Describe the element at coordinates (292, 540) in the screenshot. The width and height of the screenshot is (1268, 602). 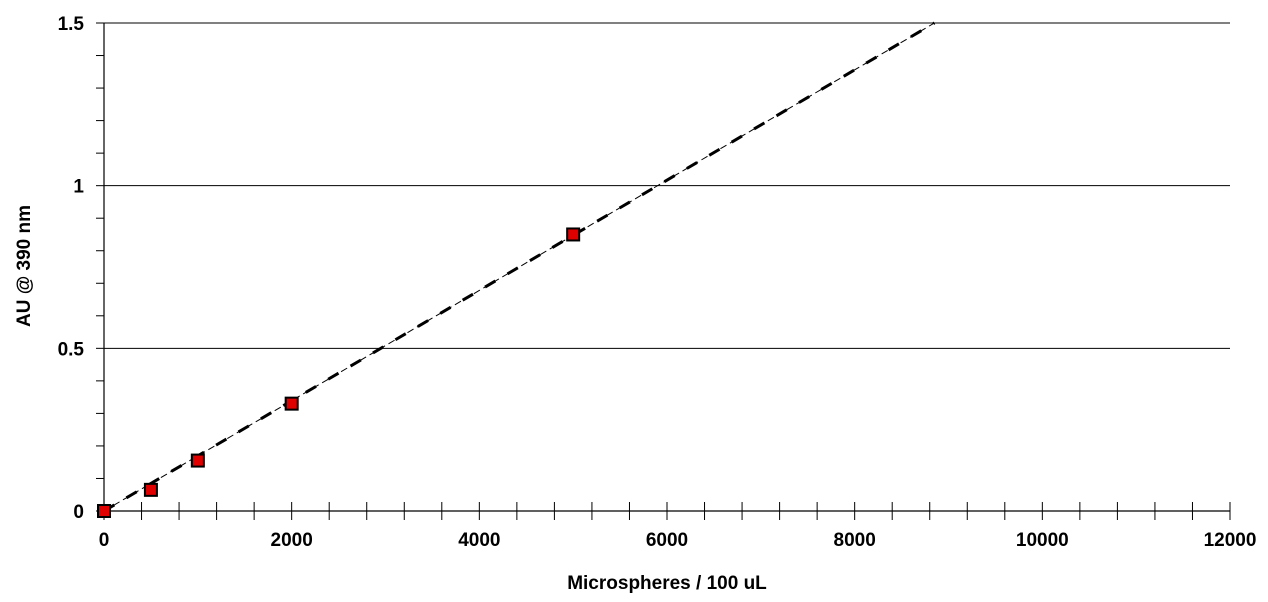
I see `x-tick-label-1: 2000` at that location.